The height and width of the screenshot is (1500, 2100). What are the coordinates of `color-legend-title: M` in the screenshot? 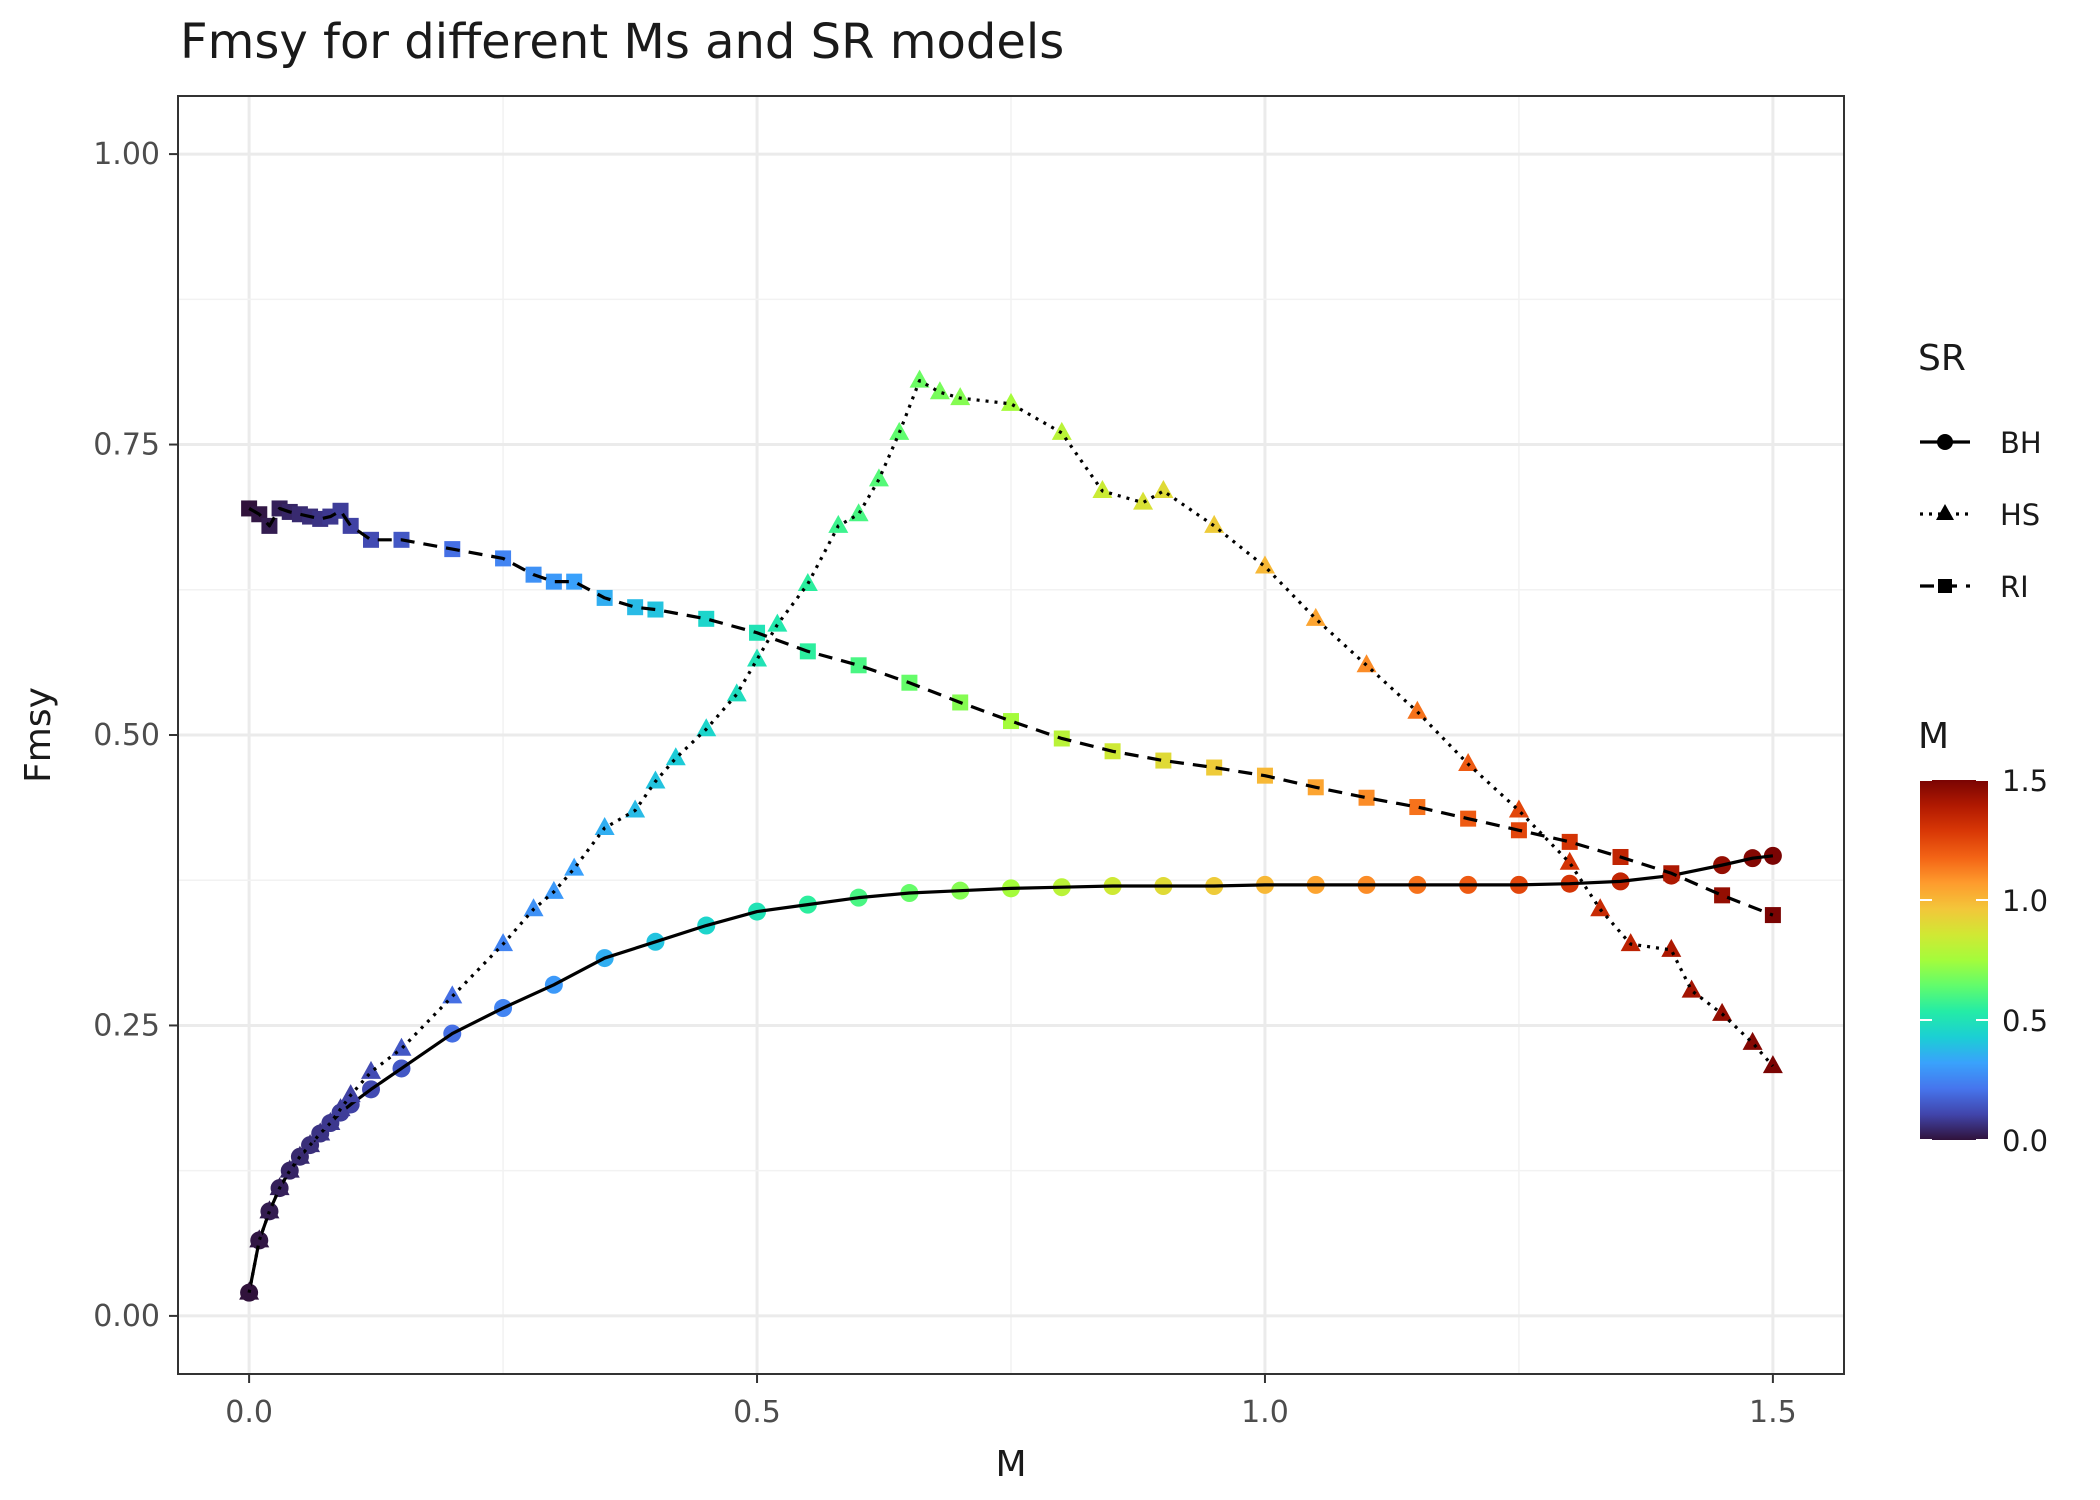 It's located at (1933, 736).